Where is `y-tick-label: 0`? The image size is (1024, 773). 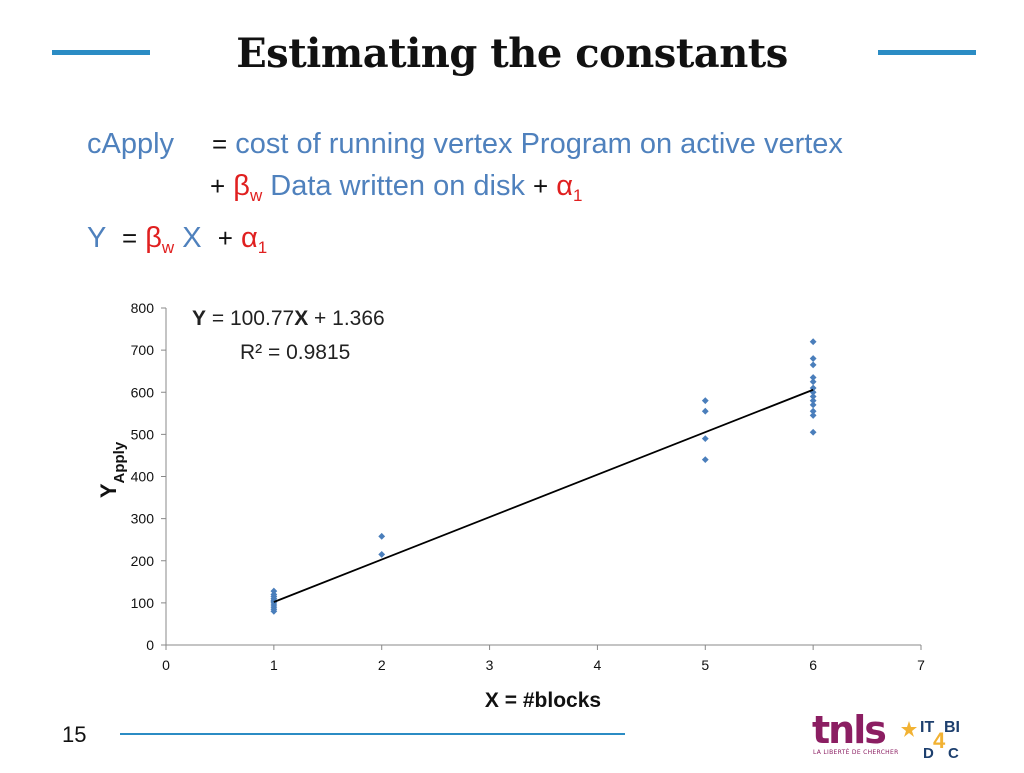
y-tick-label: 0 is located at coordinates (150, 645).